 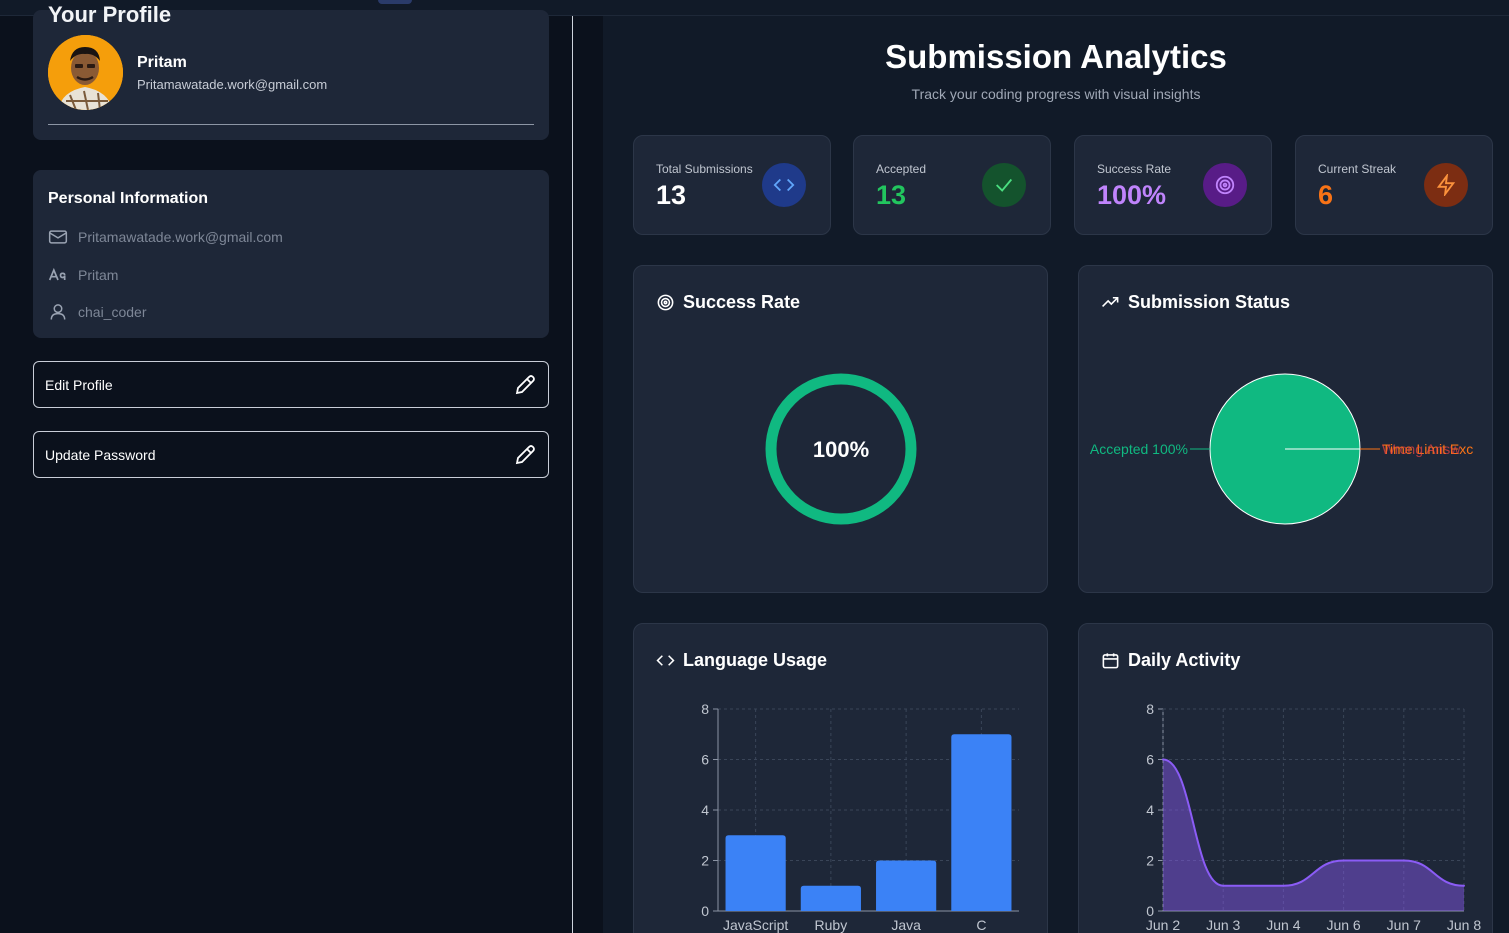 I want to click on vertical-divider, so click(x=572, y=474).